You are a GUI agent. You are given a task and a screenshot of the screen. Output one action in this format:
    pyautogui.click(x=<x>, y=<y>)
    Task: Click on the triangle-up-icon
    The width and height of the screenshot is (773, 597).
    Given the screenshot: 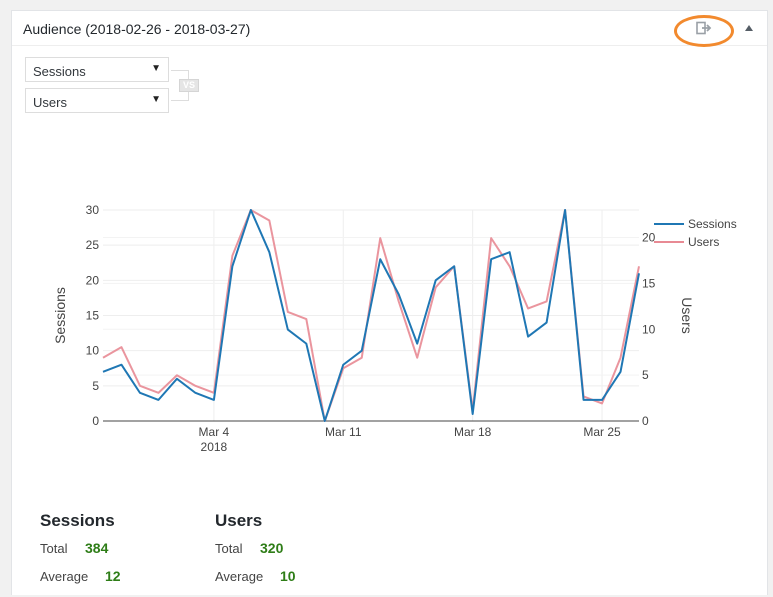 What is the action you would take?
    pyautogui.click(x=749, y=28)
    